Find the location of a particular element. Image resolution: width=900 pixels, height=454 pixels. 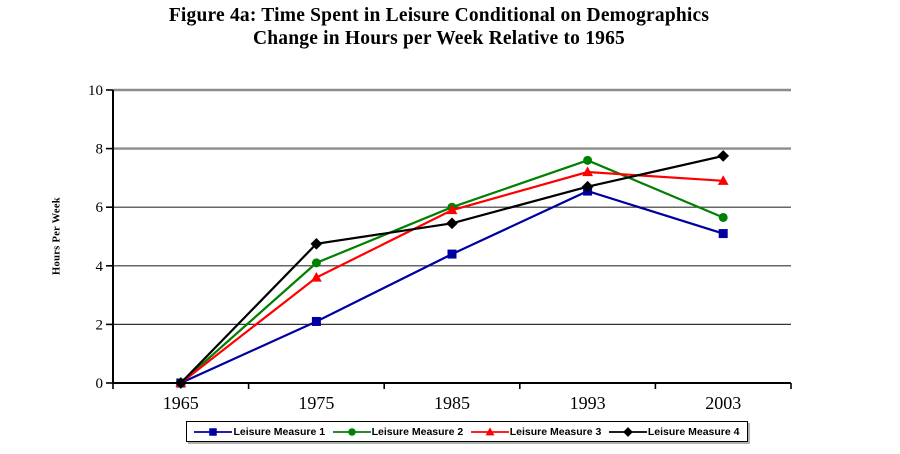

legend-item-leisure-measure-4: Leisure Measure 4 is located at coordinates (674, 431).